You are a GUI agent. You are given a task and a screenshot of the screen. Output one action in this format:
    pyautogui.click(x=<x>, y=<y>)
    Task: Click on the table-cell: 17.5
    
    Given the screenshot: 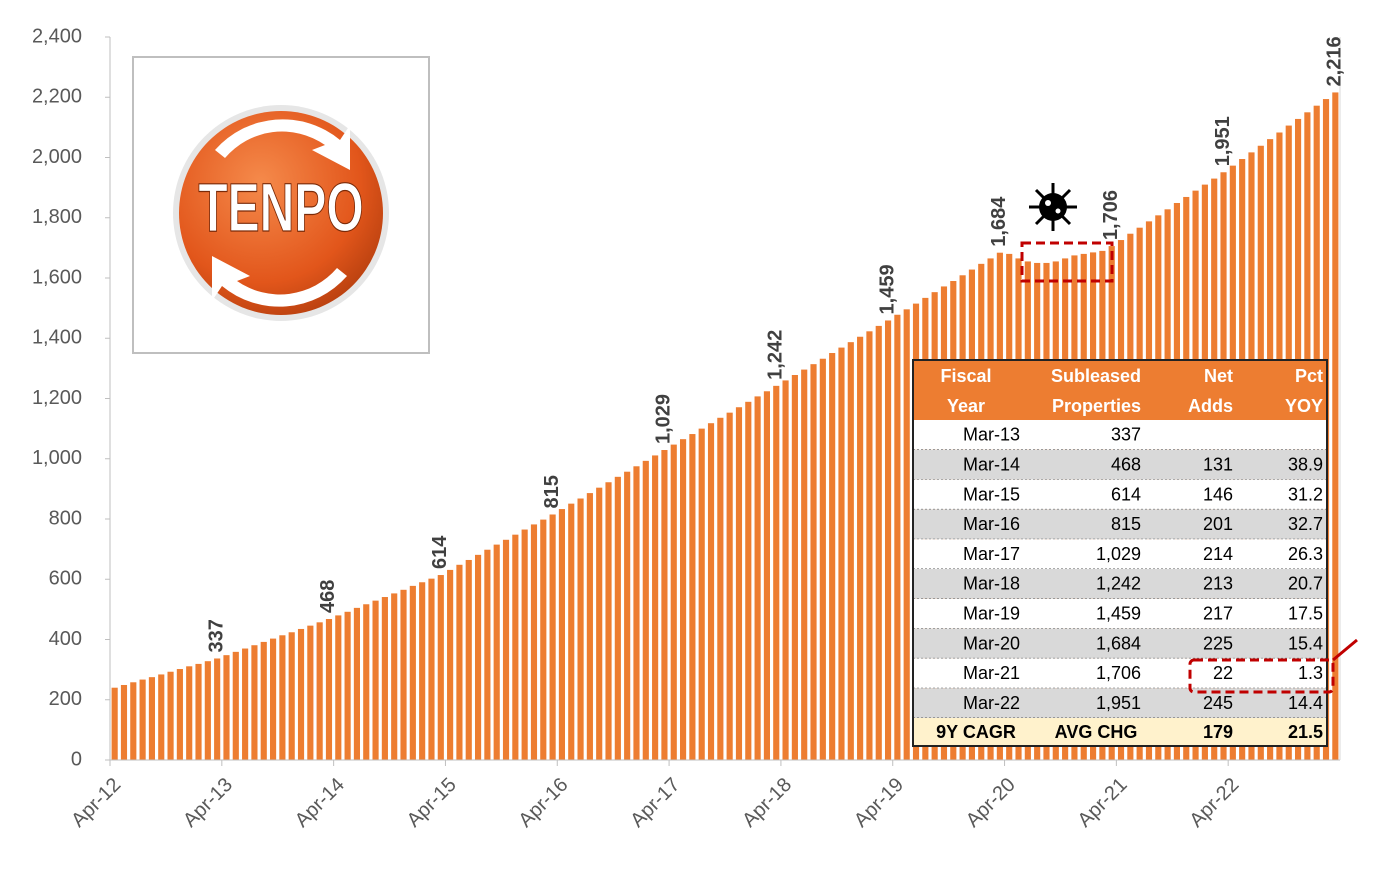 What is the action you would take?
    pyautogui.click(x=1305, y=613)
    